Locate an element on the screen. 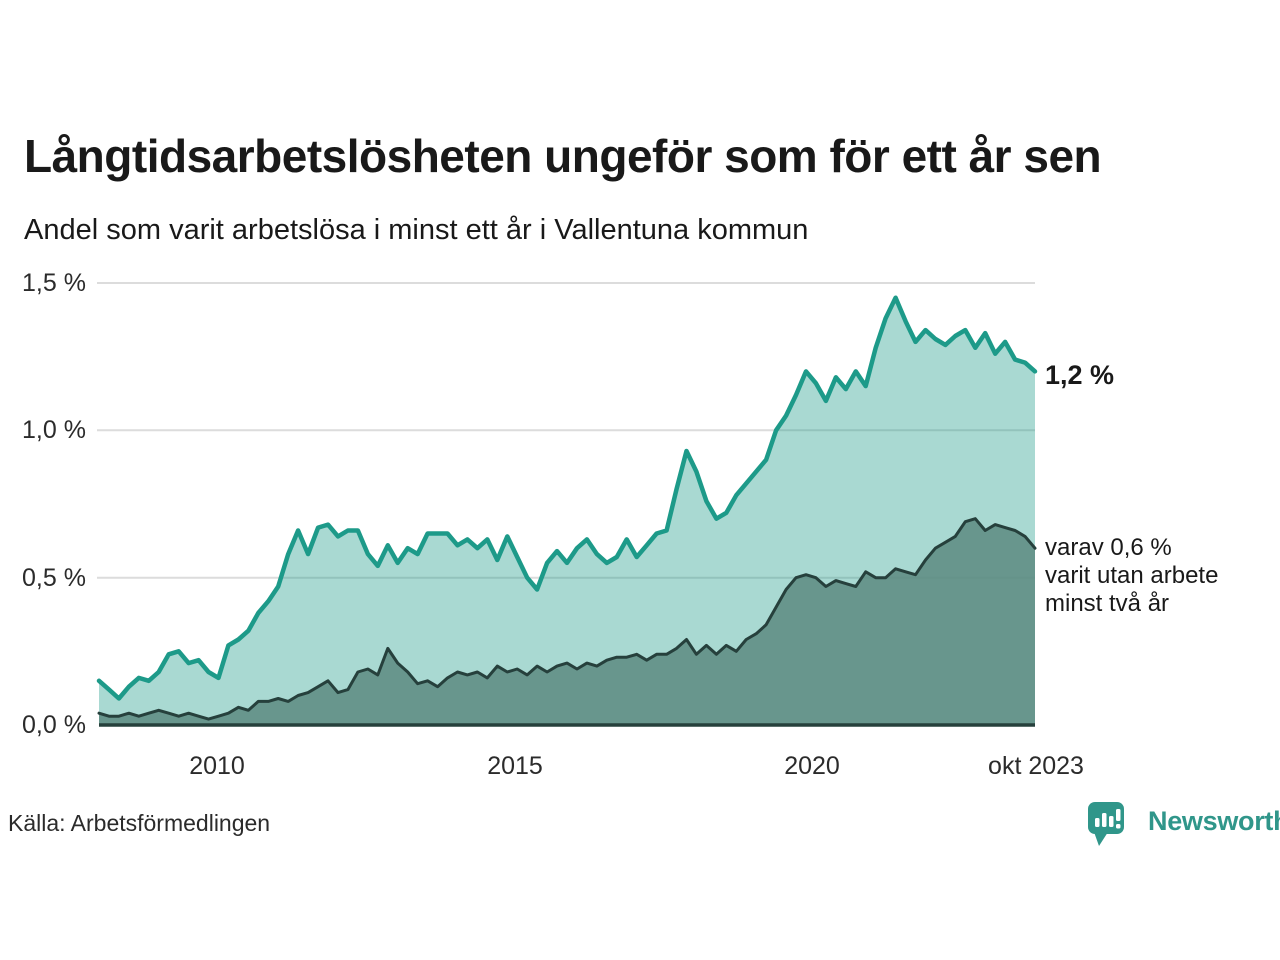  x-tick-2020: 2020 is located at coordinates (812, 766).